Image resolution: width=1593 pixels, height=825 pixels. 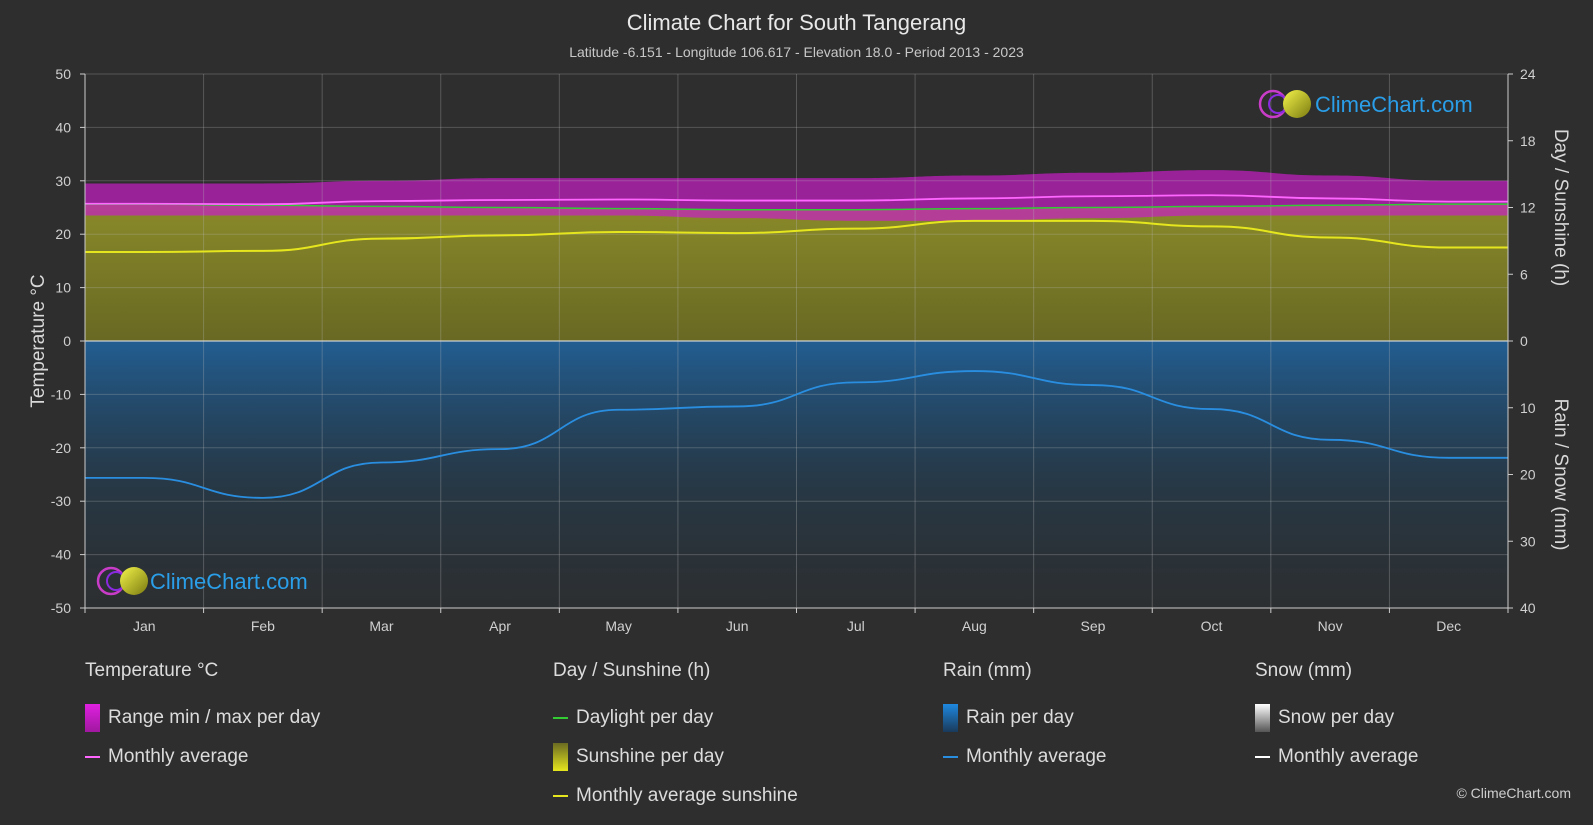 What do you see at coordinates (560, 795) in the screenshot?
I see `sunshine-avg-swatch` at bounding box center [560, 795].